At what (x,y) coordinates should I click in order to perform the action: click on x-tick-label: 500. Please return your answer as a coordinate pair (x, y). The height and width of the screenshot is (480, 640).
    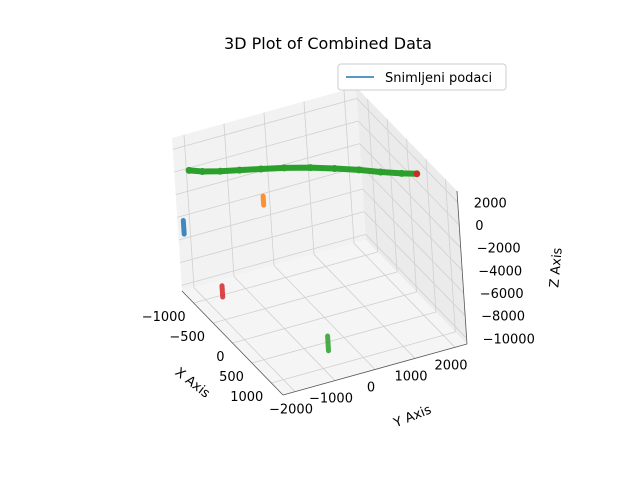
    Looking at the image, I should click on (231, 377).